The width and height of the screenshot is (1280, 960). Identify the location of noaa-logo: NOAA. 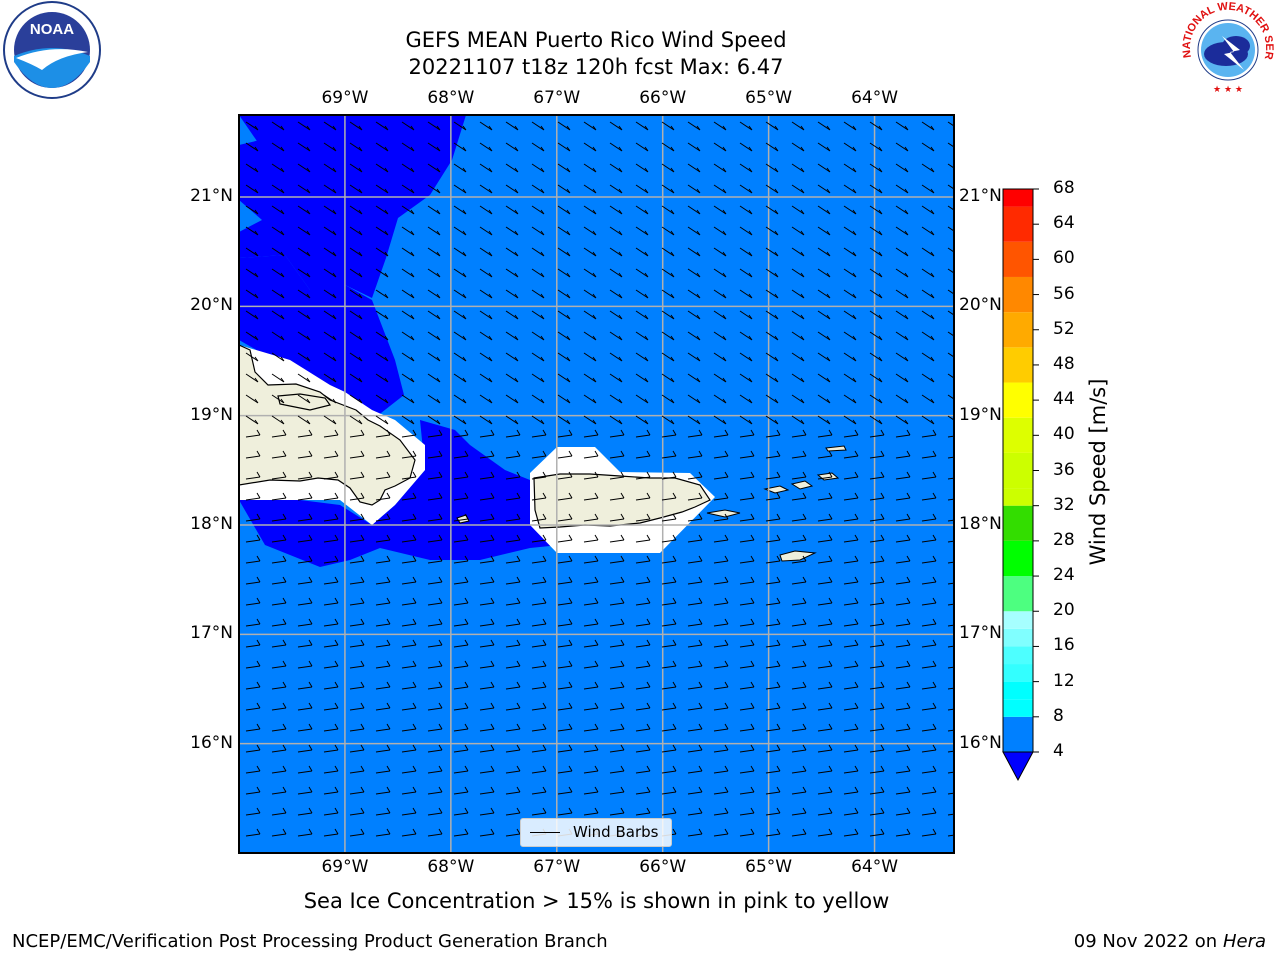
(52, 50).